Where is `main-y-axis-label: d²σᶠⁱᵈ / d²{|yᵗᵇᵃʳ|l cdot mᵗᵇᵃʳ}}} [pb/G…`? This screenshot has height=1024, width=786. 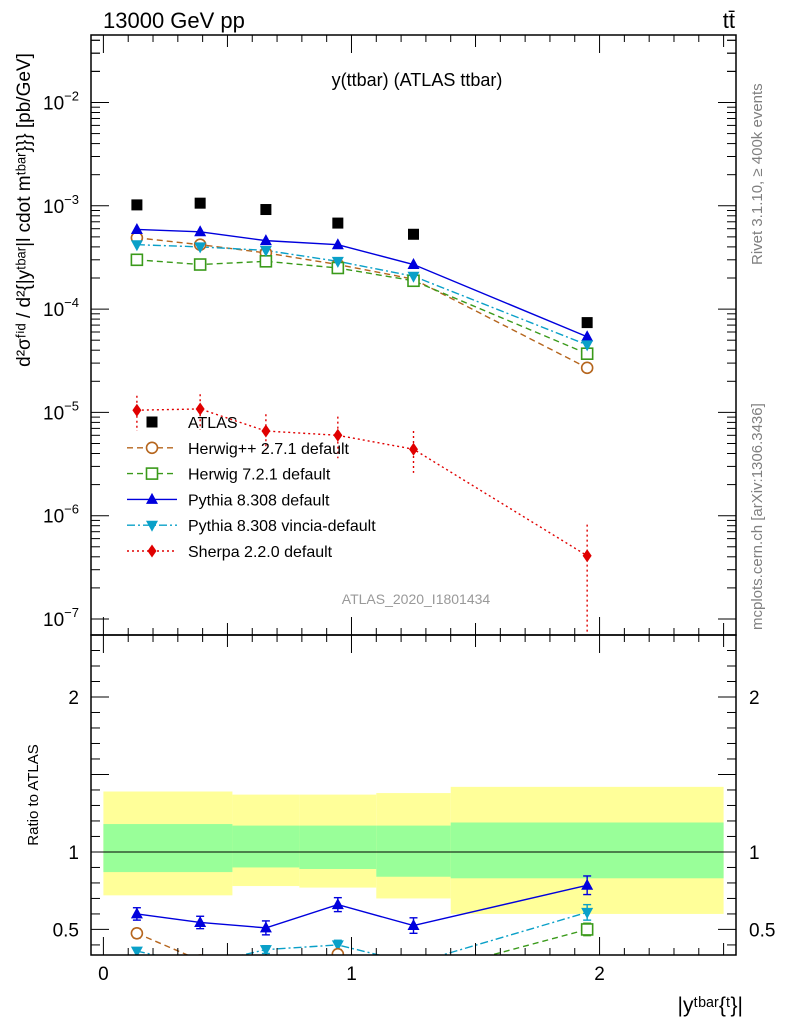
main-y-axis-label: d²σᶠⁱᵈ / d²{|yᵗᵇᵃʳ|l cdot mᵗᵇᵃʳ}}} [pb/G… is located at coordinates (24, 210).